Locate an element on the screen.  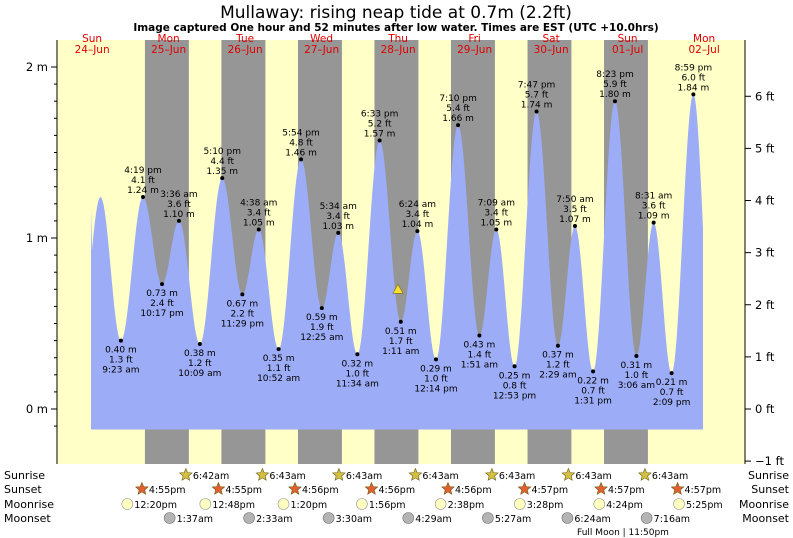
tide-label-line: 1.7 ft is located at coordinates (401, 342).